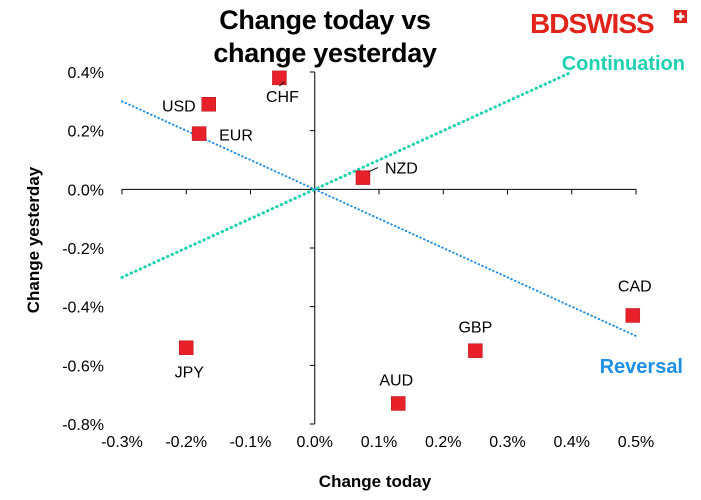  I want to click on x-tick-label: -0.3%, so click(122, 442).